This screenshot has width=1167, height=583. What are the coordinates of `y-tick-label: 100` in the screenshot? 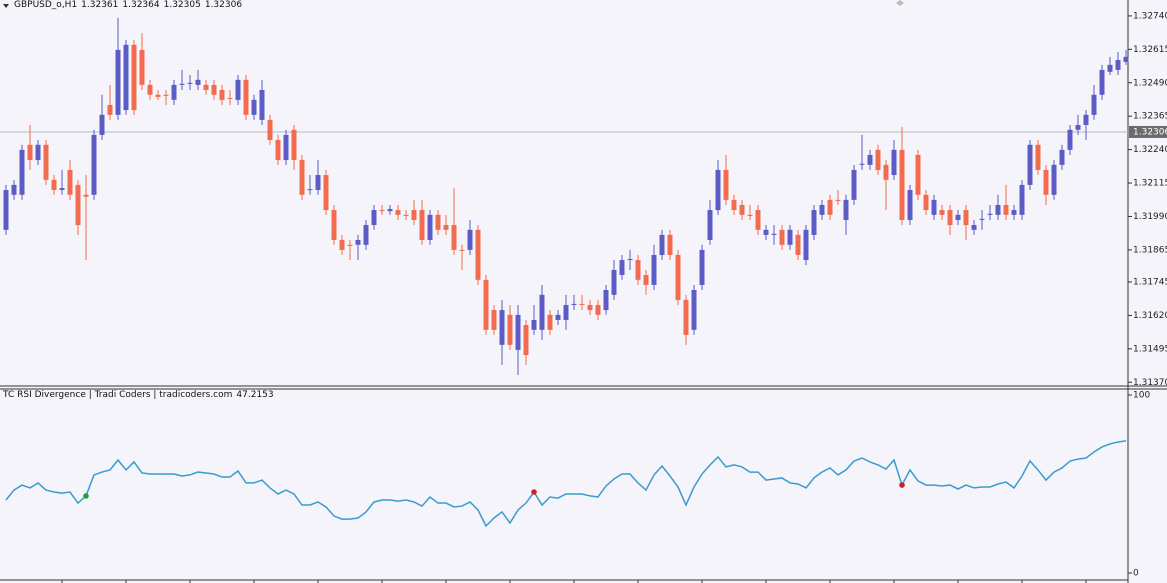 It's located at (1141, 396).